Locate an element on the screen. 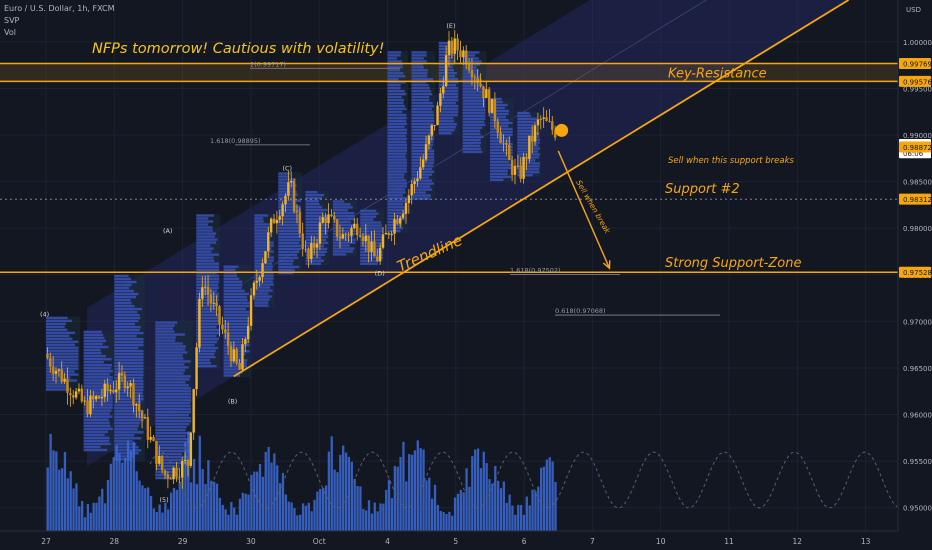 The image size is (932, 550). price-badge-label: 0.99769 is located at coordinates (917, 64).